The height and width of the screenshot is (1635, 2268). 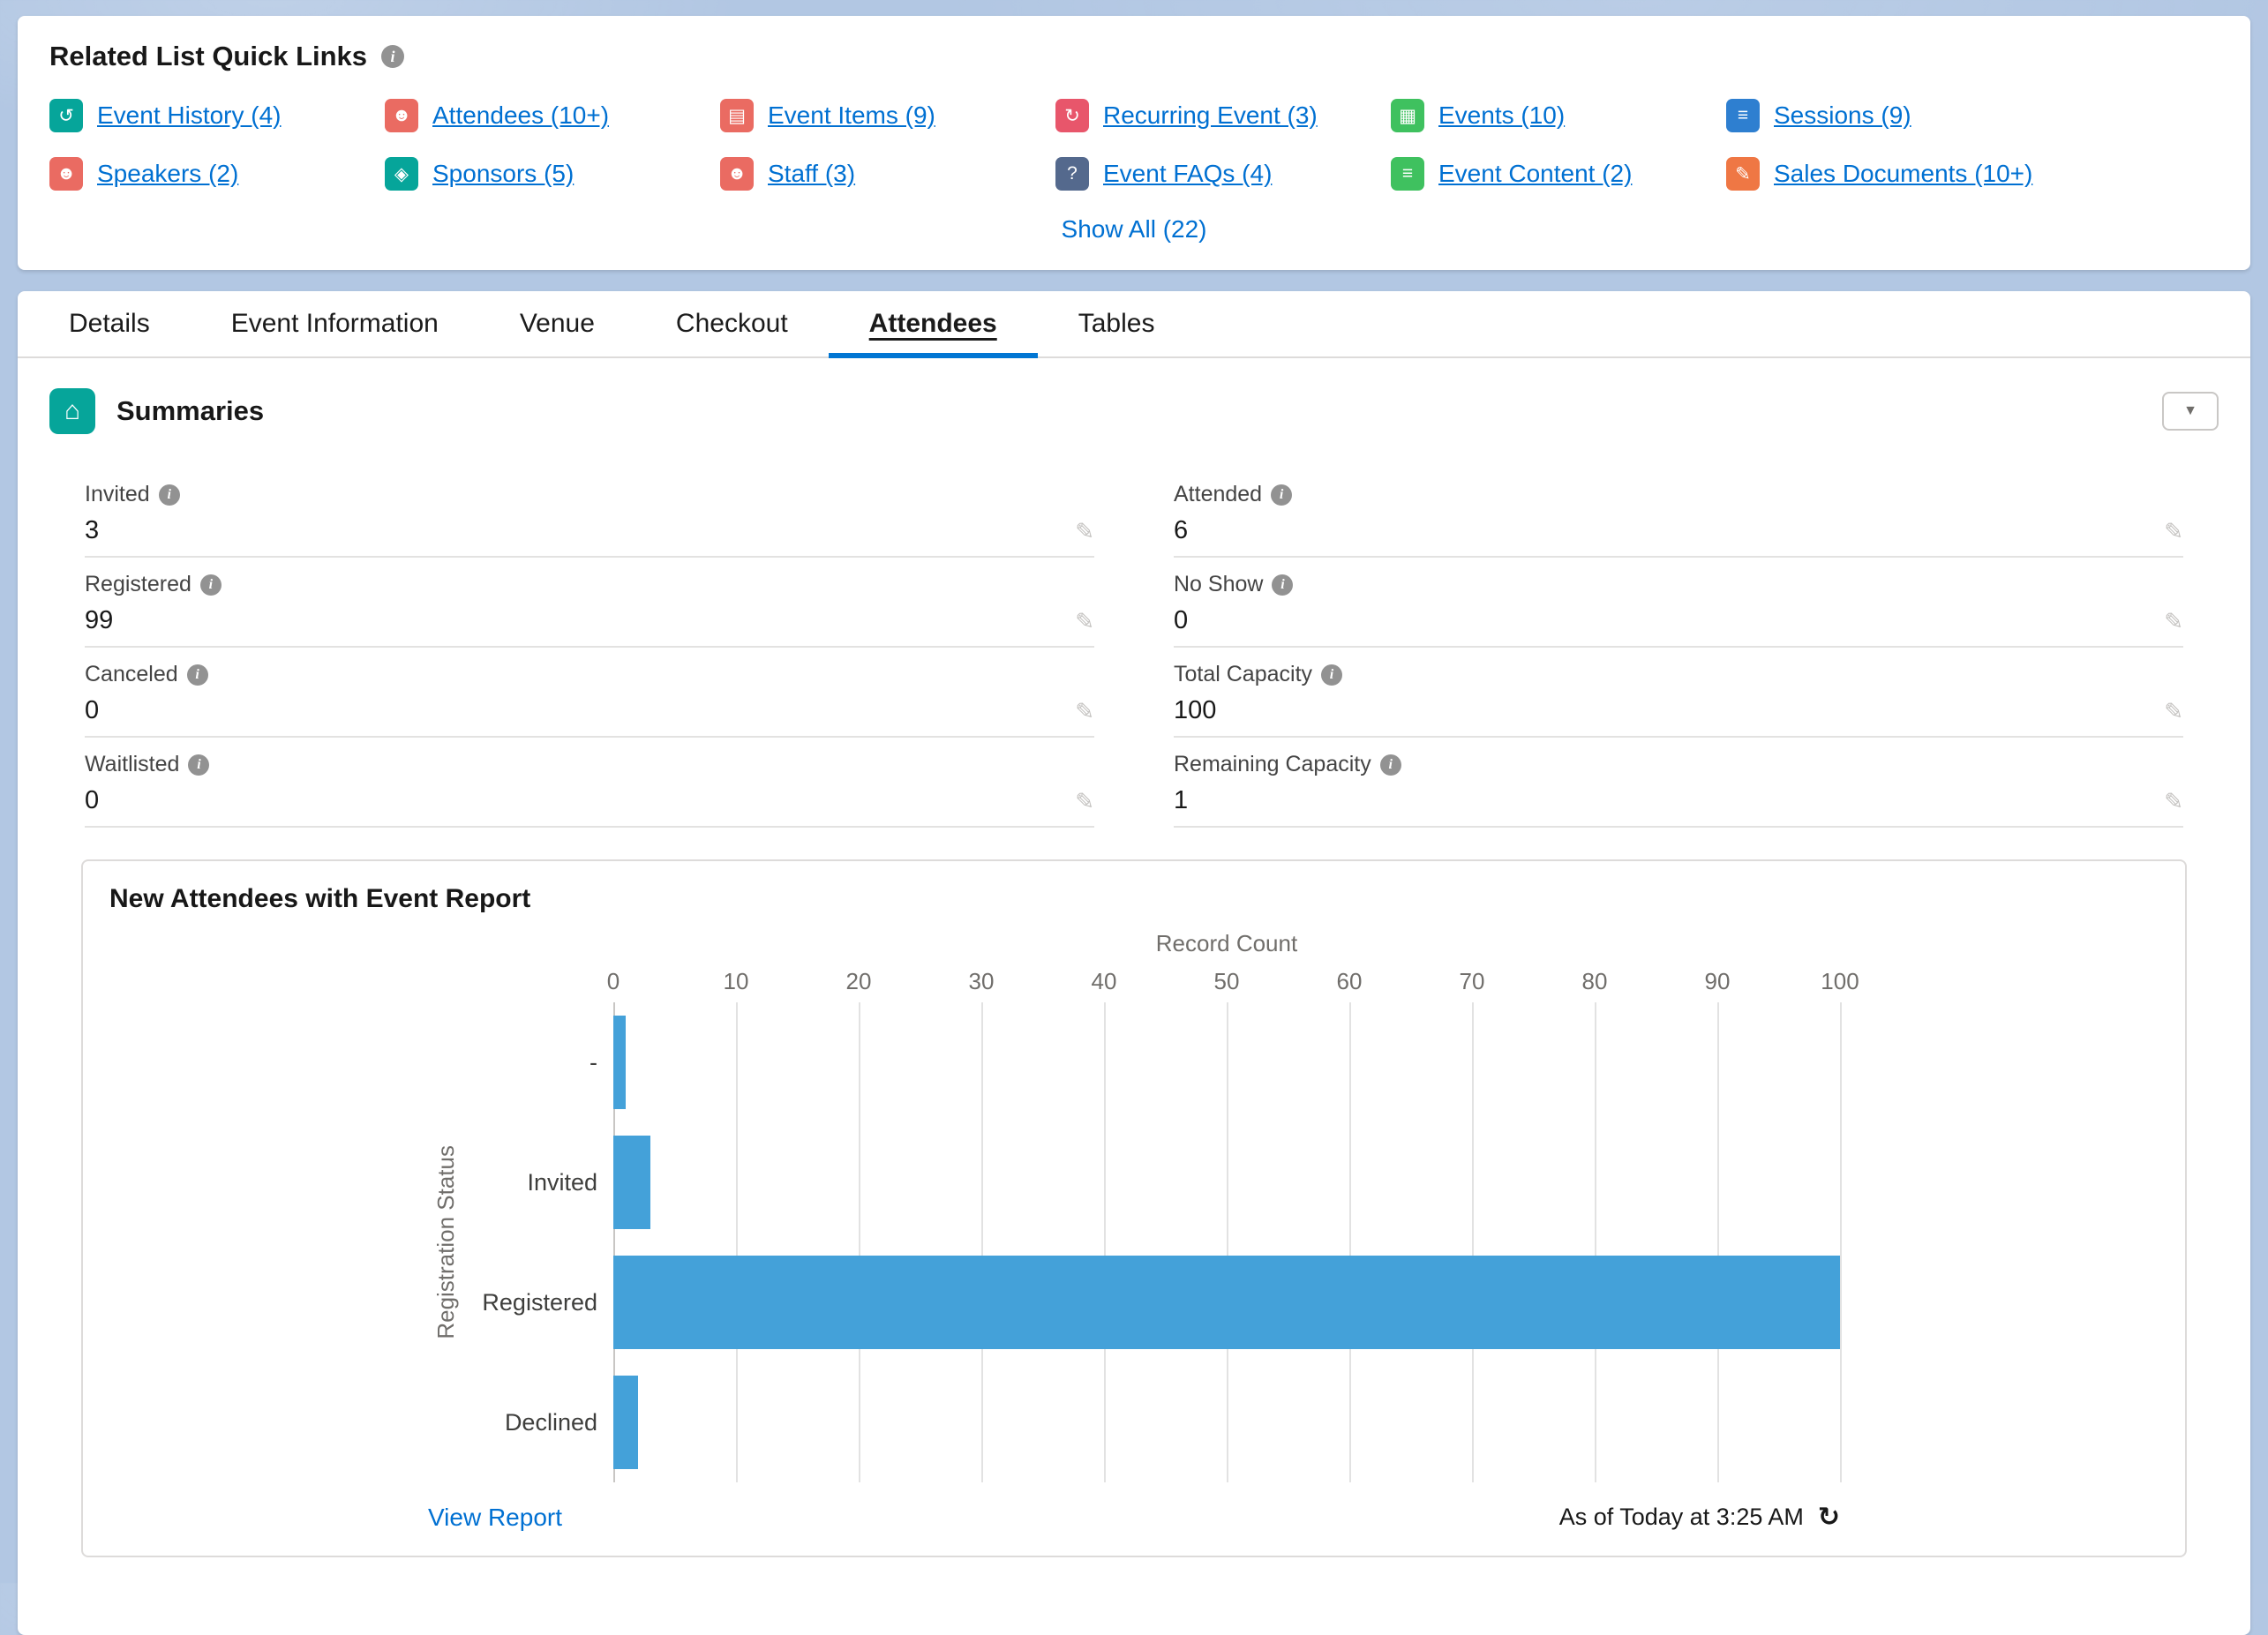 I want to click on quick-link-label: Event History (4), so click(x=189, y=115).